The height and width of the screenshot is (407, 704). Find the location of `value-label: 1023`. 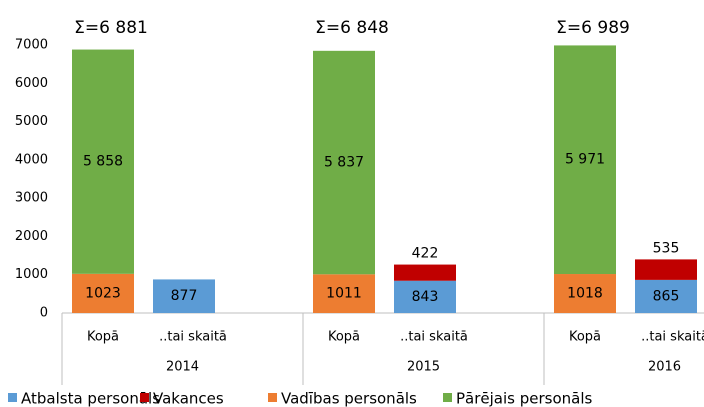

value-label: 1023 is located at coordinates (103, 293).